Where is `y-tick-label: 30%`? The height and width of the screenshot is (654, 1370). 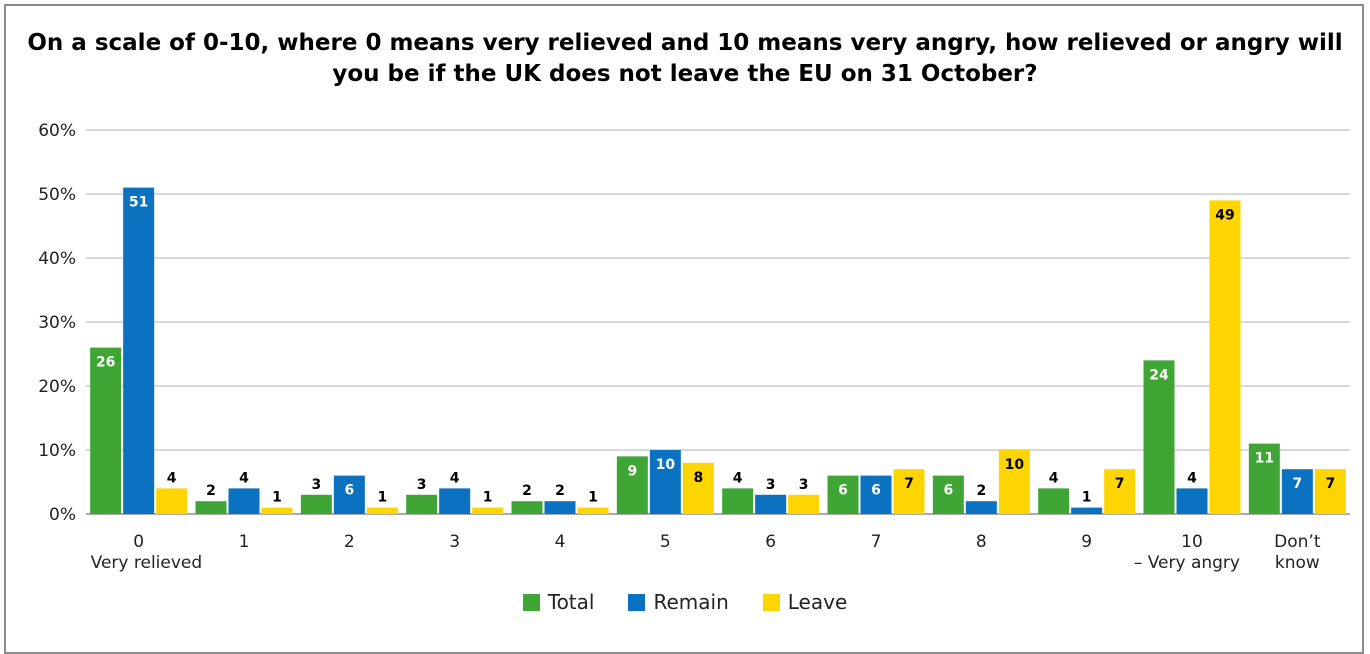
y-tick-label: 30% is located at coordinates (57, 323).